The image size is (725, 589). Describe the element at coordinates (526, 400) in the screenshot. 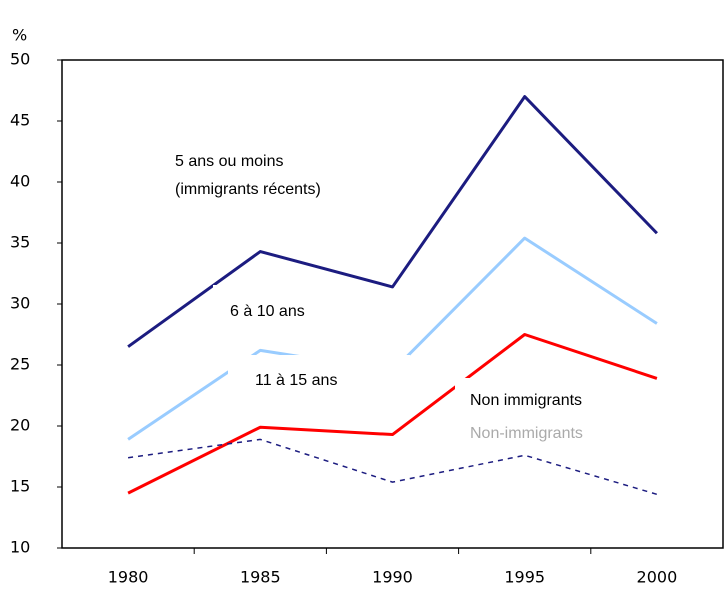

I see `annotation: Non immigrants` at that location.